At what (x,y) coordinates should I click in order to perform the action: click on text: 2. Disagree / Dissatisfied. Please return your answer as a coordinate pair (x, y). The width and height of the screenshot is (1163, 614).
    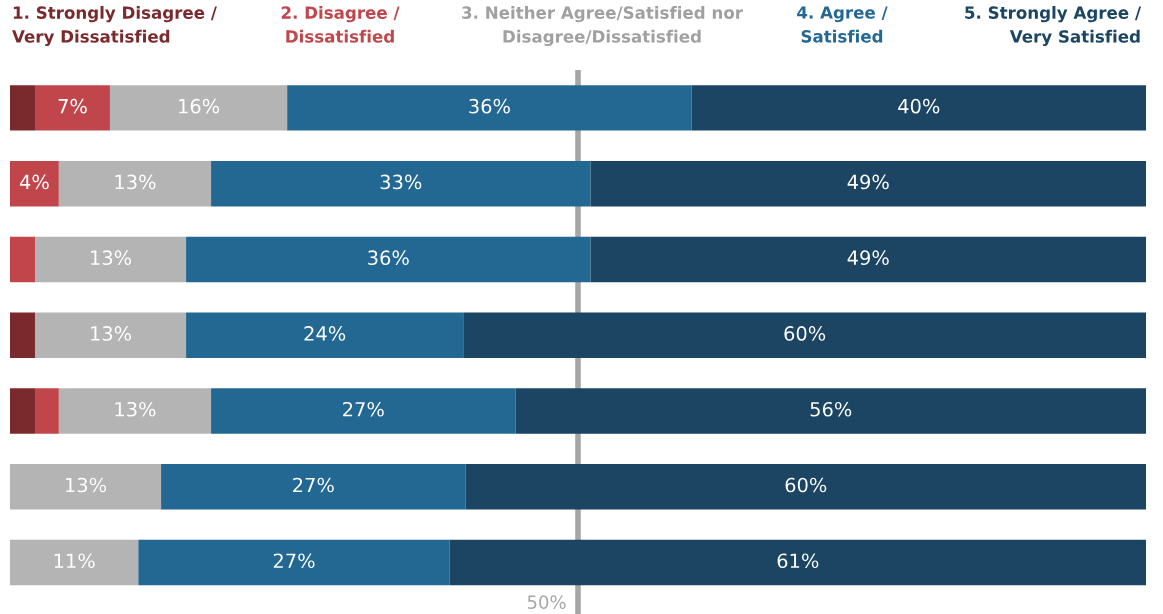
    Looking at the image, I should click on (340, 24).